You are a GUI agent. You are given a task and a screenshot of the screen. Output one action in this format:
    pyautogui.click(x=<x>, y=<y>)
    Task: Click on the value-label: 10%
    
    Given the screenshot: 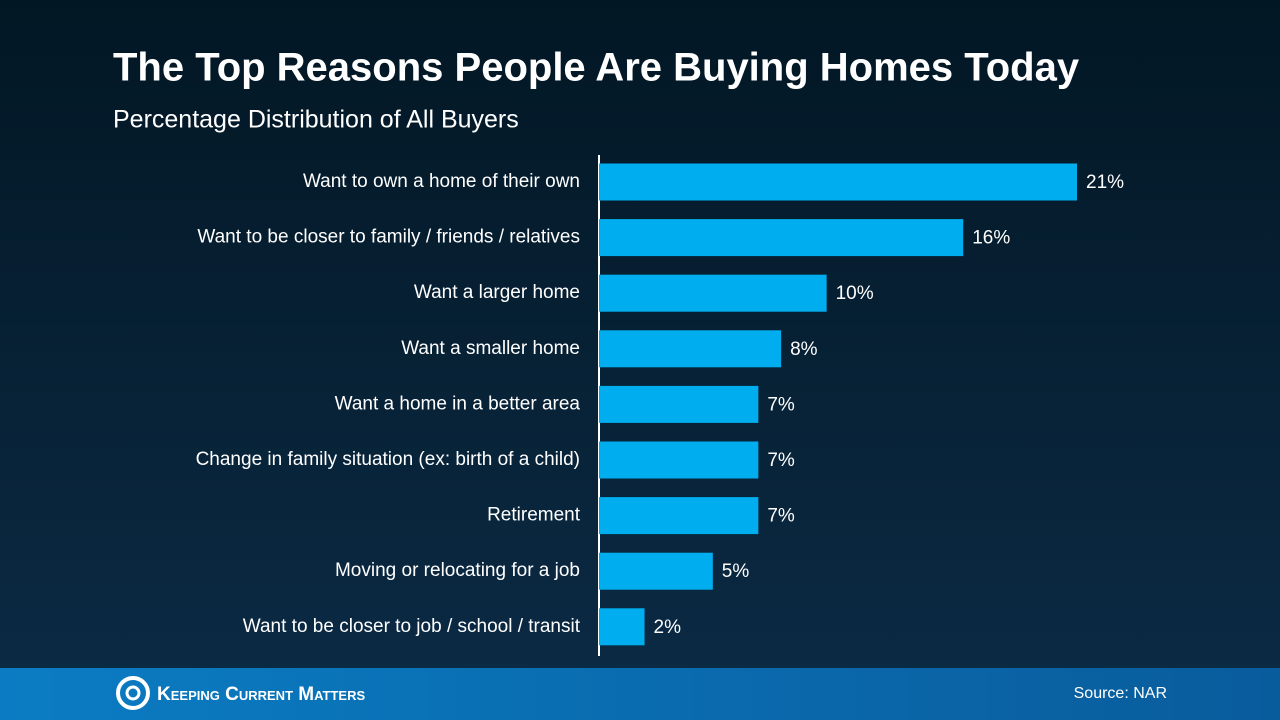 What is the action you would take?
    pyautogui.click(x=855, y=293)
    